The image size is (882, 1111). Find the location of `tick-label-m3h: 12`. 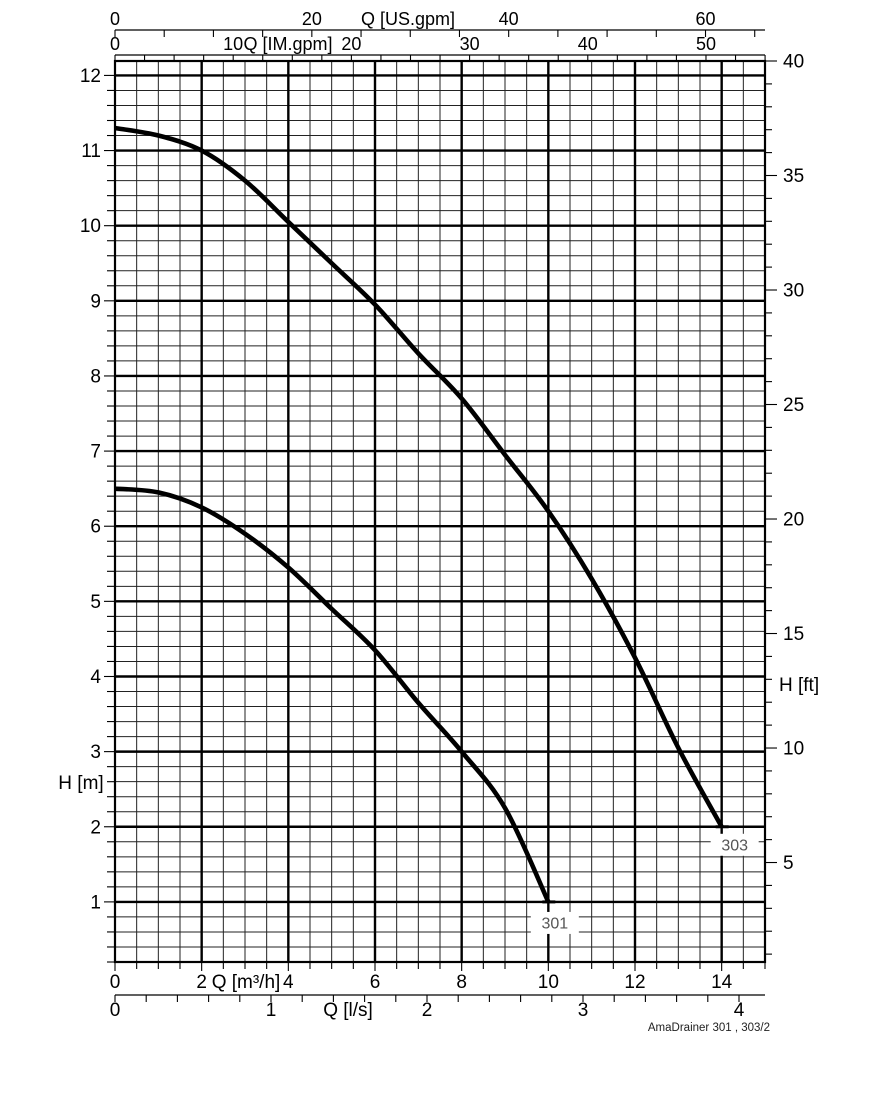

tick-label-m3h: 12 is located at coordinates (634, 982).